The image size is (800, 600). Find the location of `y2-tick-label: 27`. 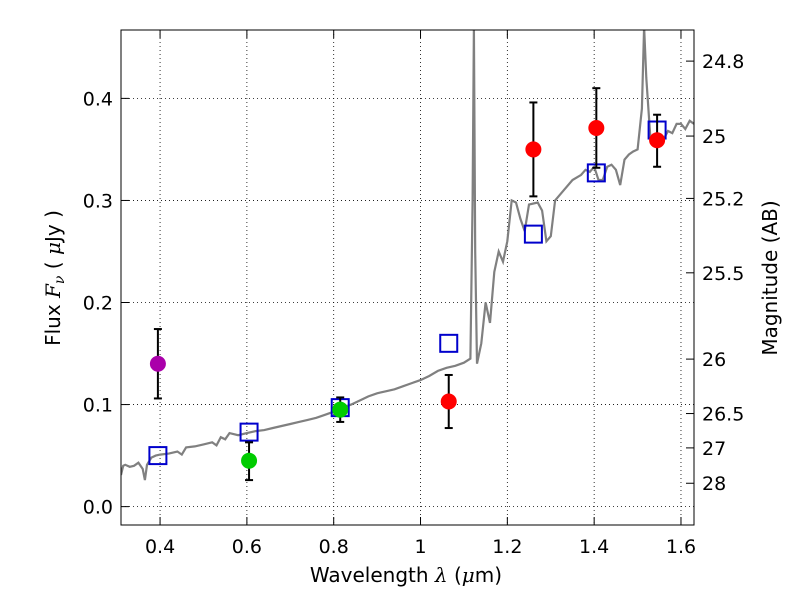

y2-tick-label: 27 is located at coordinates (714, 449).